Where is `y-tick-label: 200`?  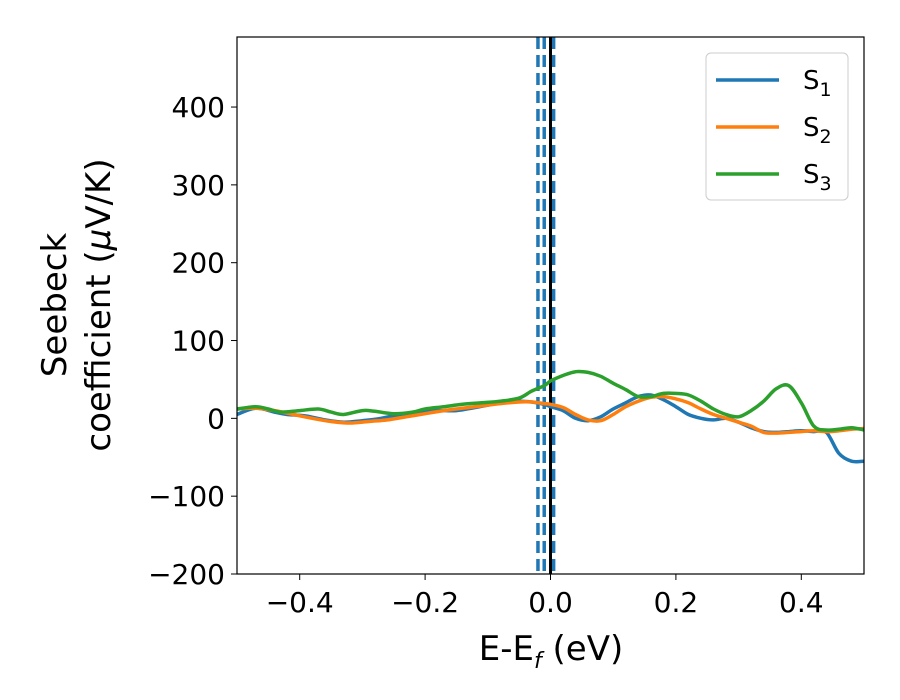 y-tick-label: 200 is located at coordinates (198, 263).